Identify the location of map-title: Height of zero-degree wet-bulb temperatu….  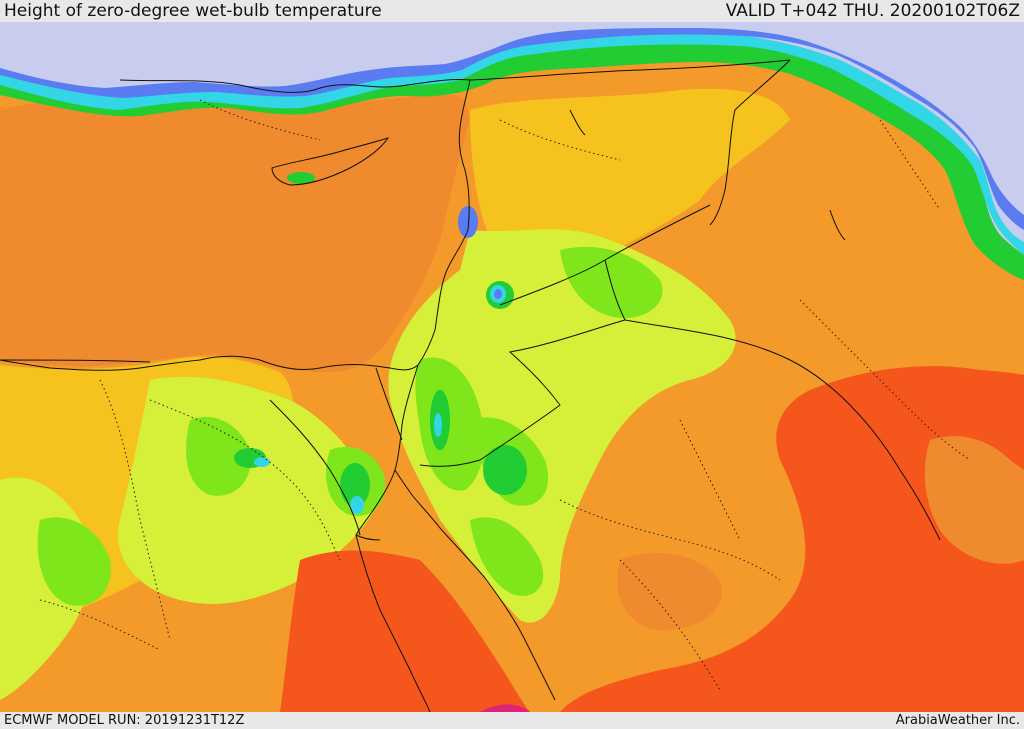
(193, 11).